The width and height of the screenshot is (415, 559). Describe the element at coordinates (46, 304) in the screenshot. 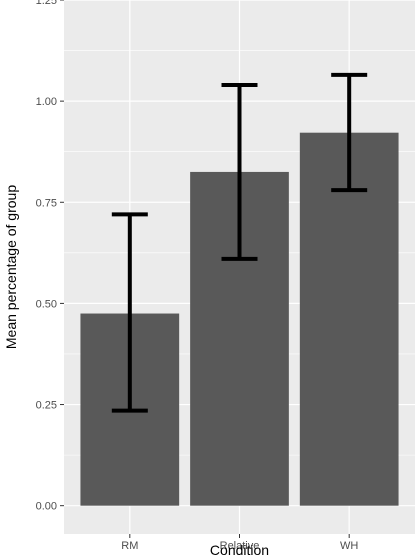

I see `y-tick-label: 0.50` at that location.